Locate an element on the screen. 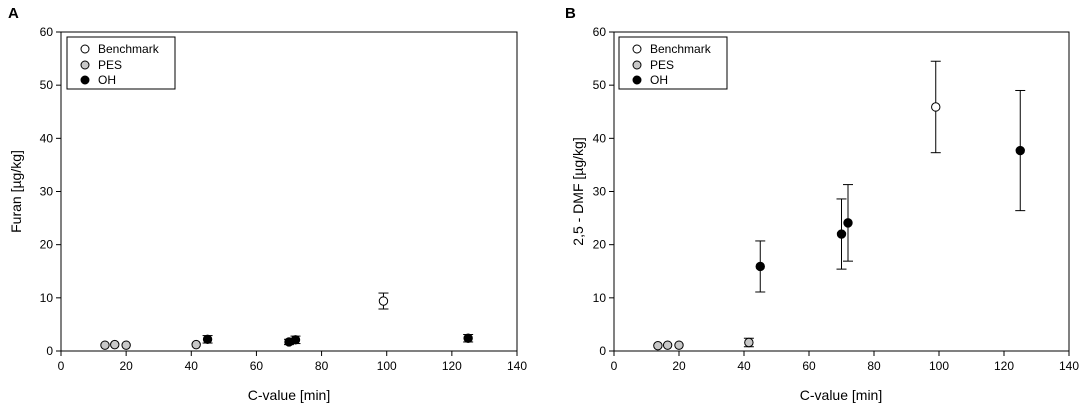  panel-a-y-tick-label-60: 60 is located at coordinates (47, 32).